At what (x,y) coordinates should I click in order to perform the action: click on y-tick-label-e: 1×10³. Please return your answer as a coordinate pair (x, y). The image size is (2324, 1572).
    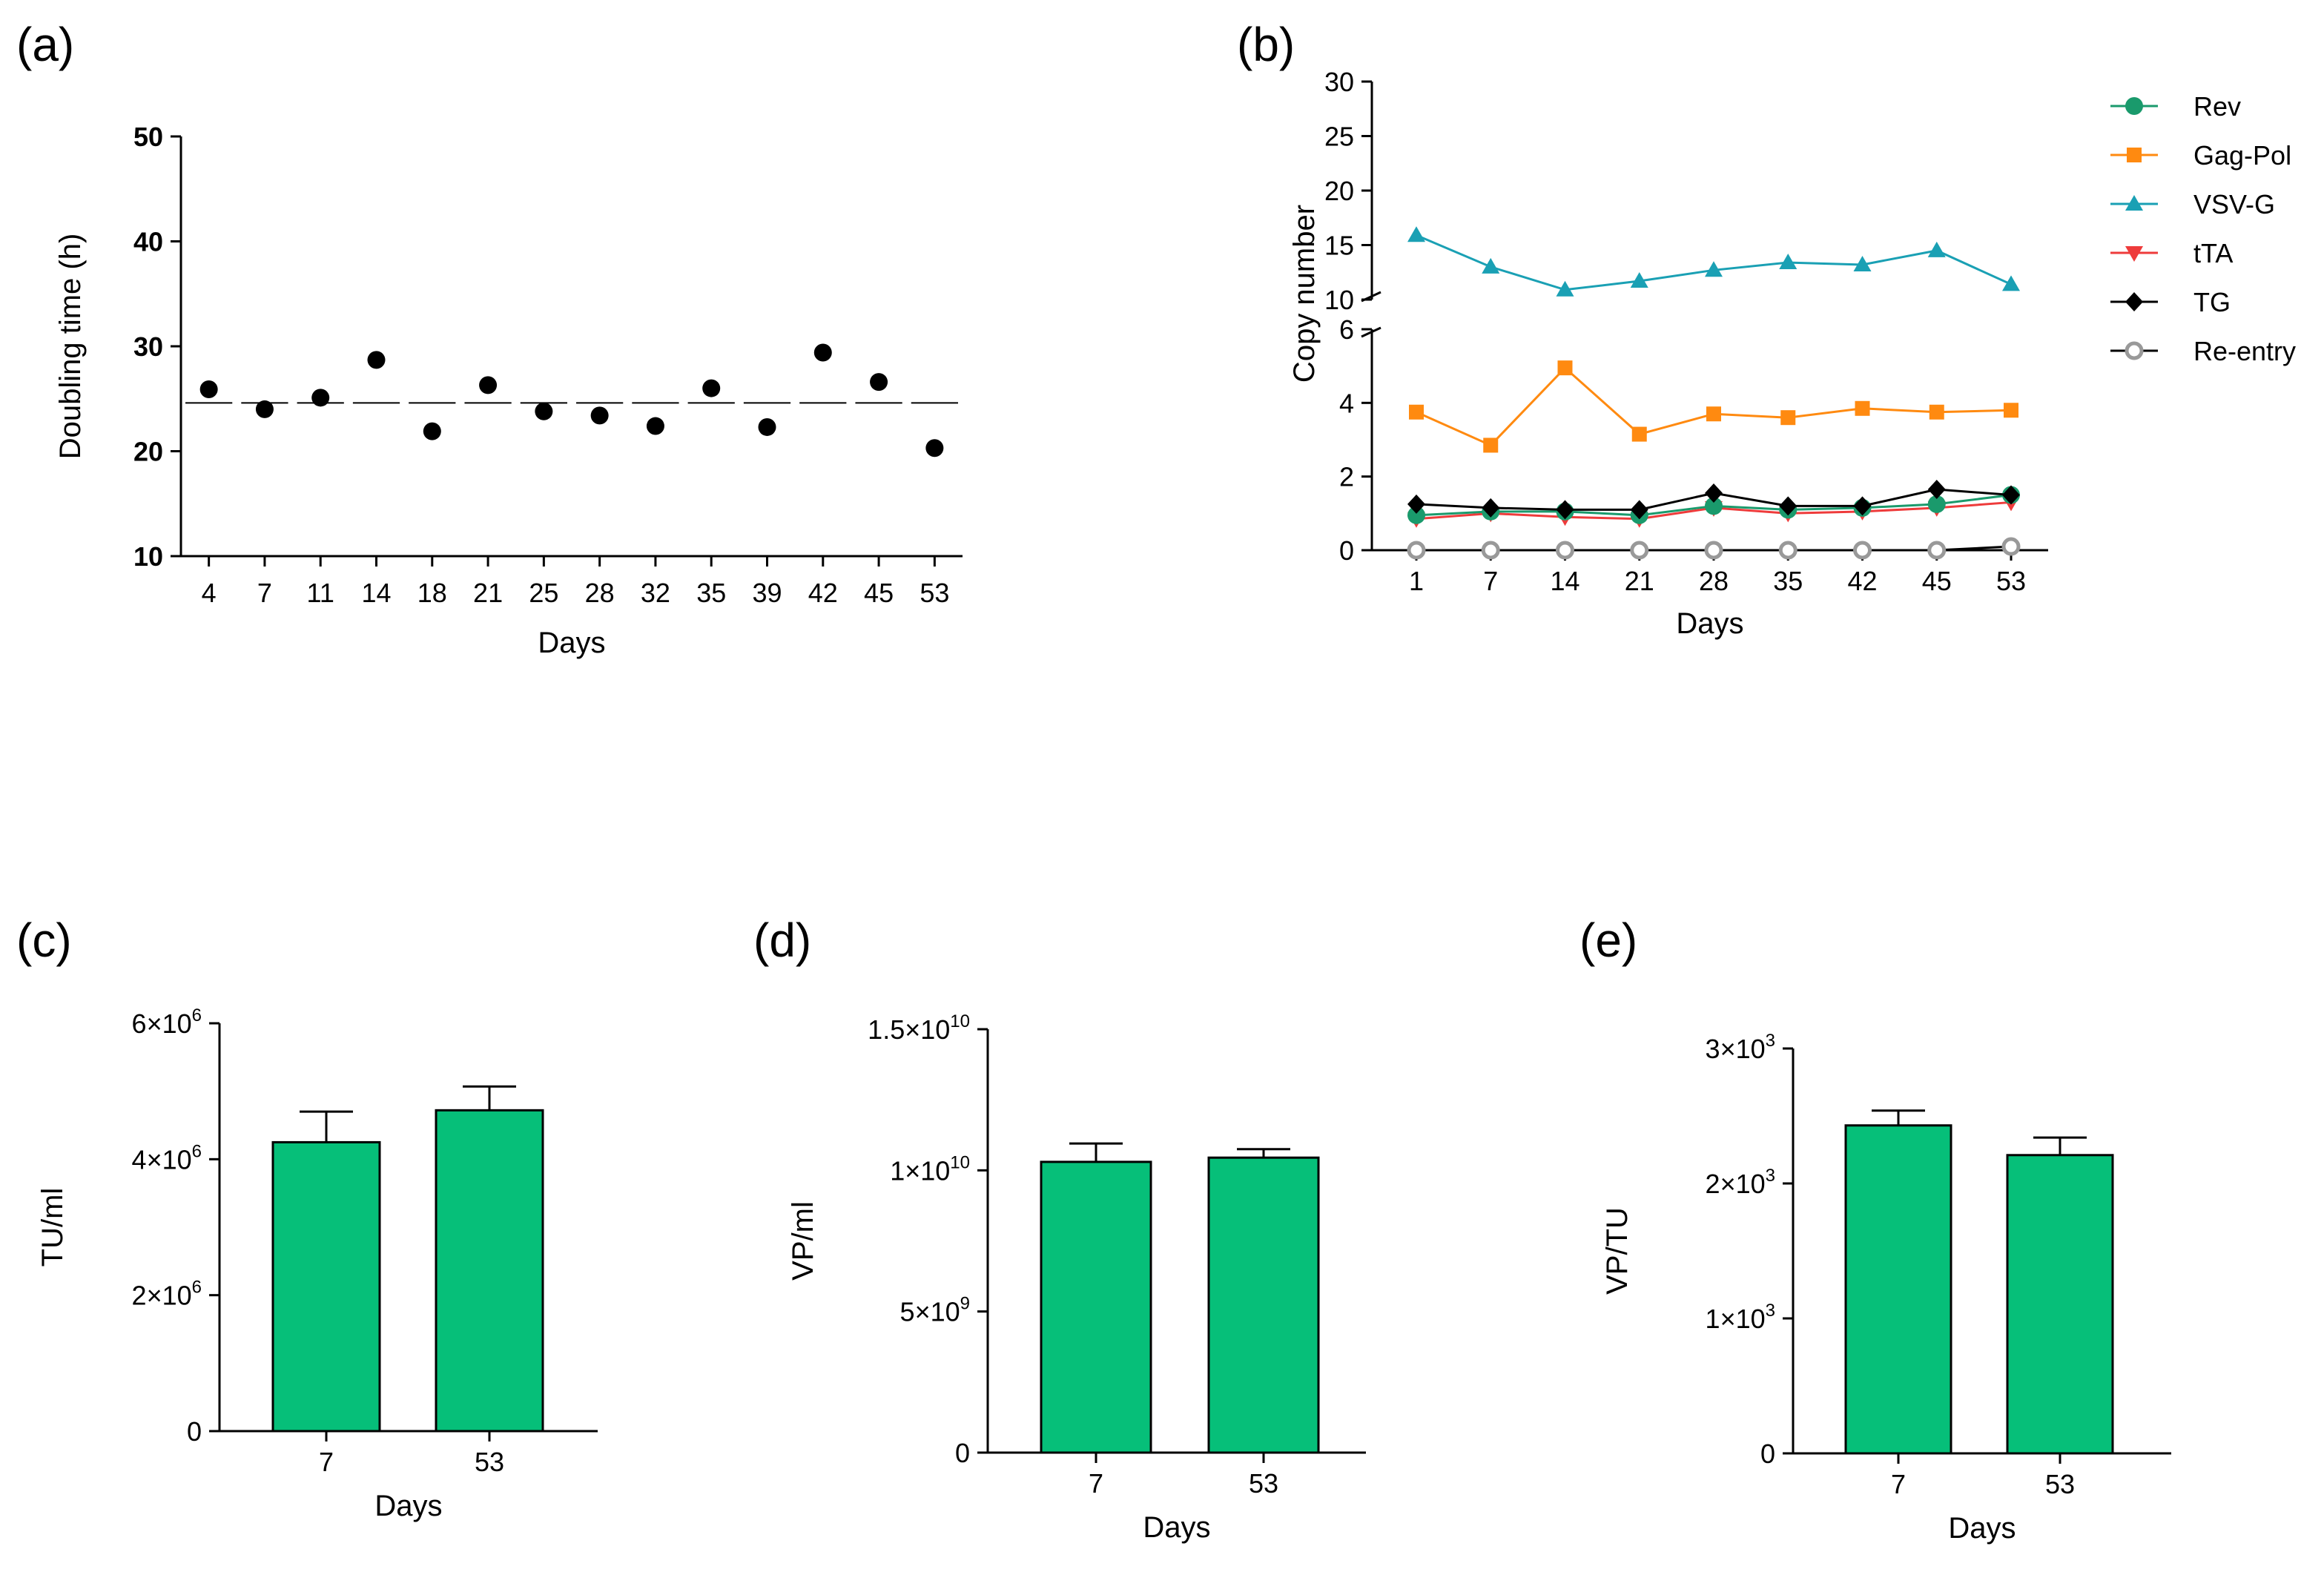
    Looking at the image, I should click on (1741, 1317).